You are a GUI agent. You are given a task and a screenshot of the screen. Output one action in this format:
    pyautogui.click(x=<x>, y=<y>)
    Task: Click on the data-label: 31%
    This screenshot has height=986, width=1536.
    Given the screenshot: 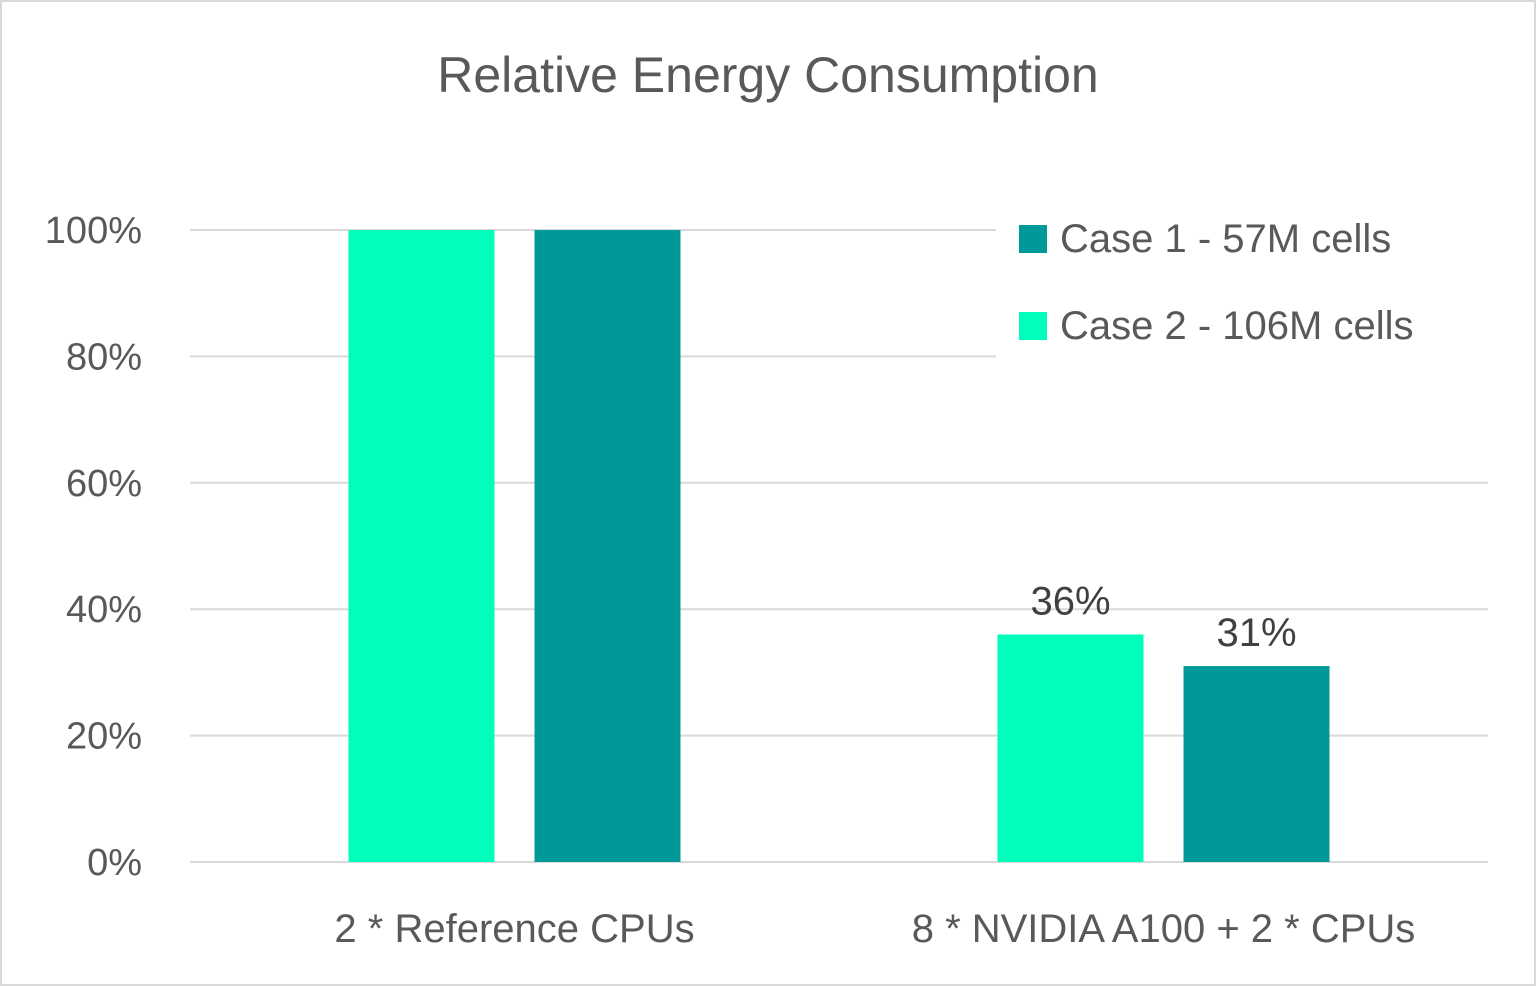 What is the action you would take?
    pyautogui.click(x=1256, y=633)
    